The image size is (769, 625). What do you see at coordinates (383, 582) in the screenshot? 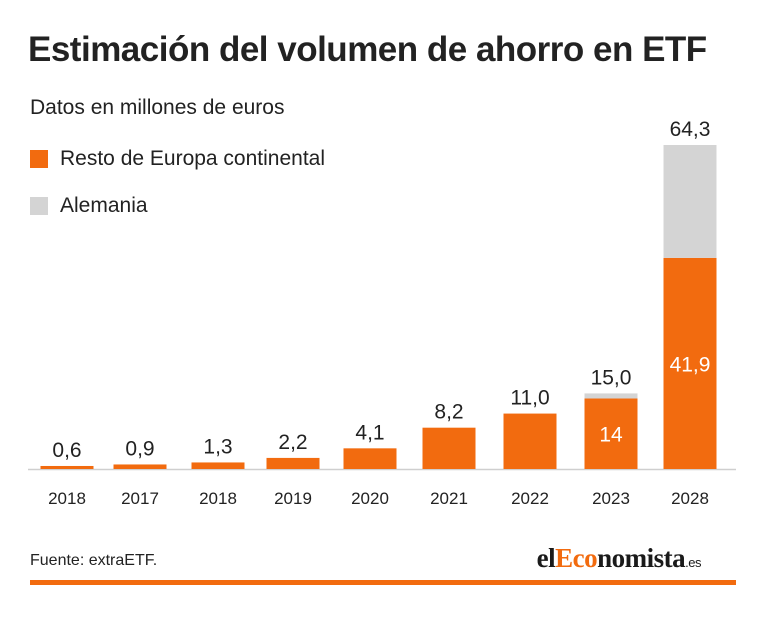
I see `footer-divider` at bounding box center [383, 582].